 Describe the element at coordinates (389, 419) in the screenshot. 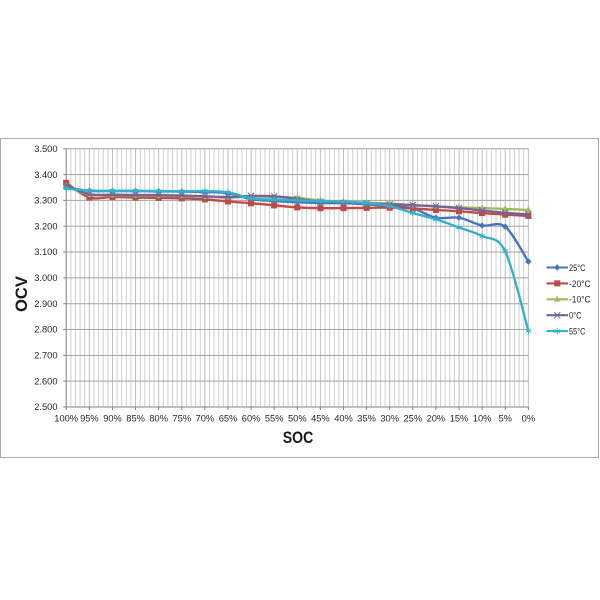

I see `svg-text: 30%` at that location.